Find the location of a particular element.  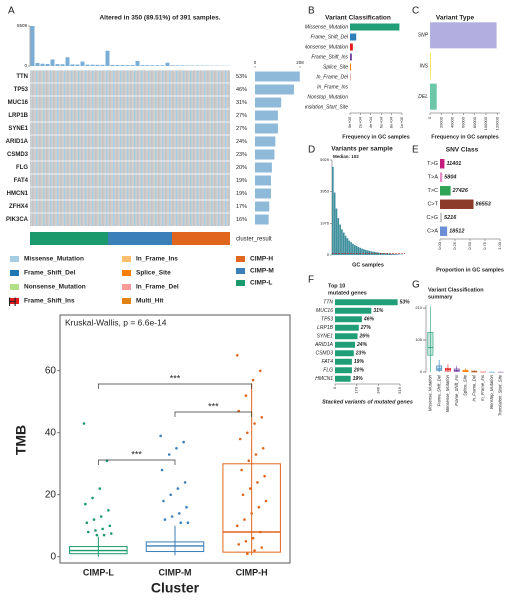

significance-label: *** is located at coordinates (213, 406).